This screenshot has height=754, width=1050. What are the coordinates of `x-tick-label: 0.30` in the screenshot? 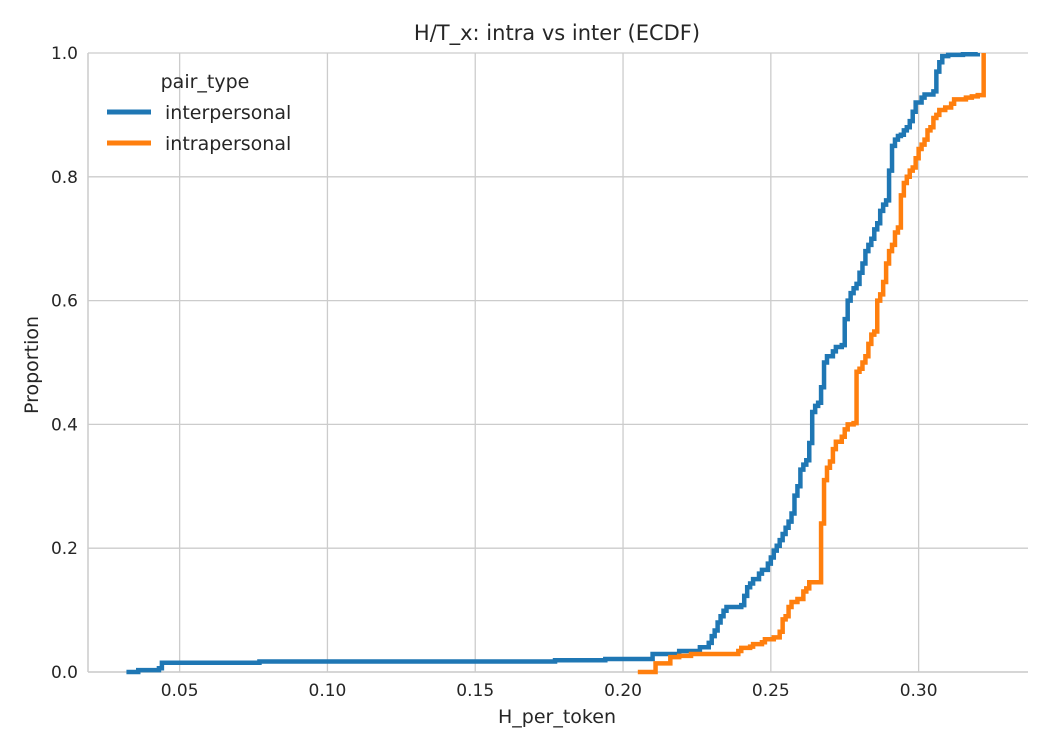 It's located at (919, 691).